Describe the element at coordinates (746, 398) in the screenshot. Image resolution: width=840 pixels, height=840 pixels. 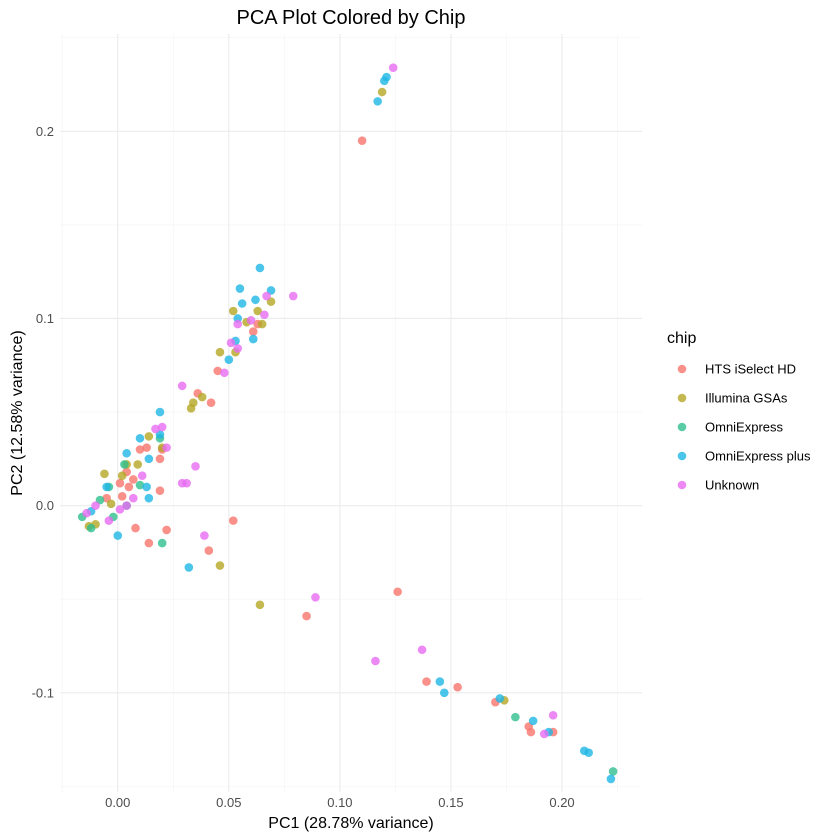
I see `legend-label: Illumina GSAs` at that location.